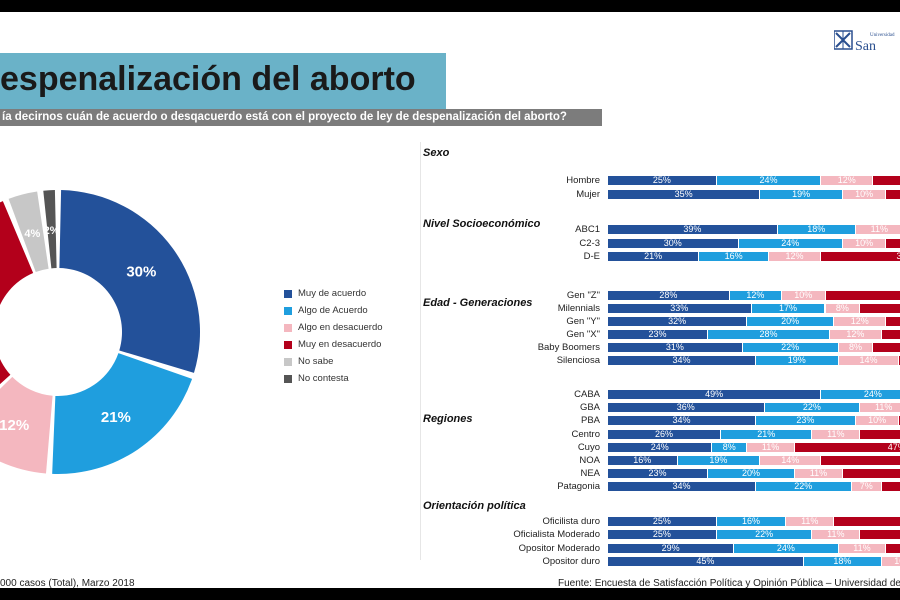 The height and width of the screenshot is (600, 900). I want to click on section-title: Nivel Socioeconómico, so click(482, 224).